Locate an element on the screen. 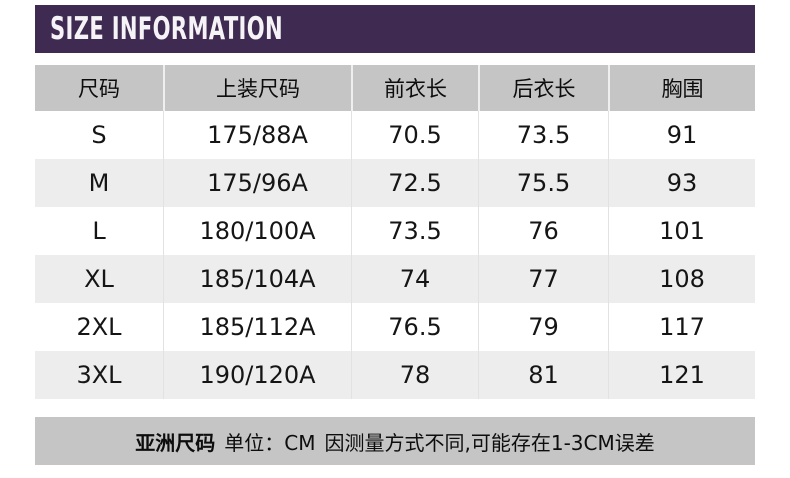 This screenshot has width=790, height=478. size-table-header: 尺码 上装尺码 前衣长 后衣长 胸围 is located at coordinates (395, 88).